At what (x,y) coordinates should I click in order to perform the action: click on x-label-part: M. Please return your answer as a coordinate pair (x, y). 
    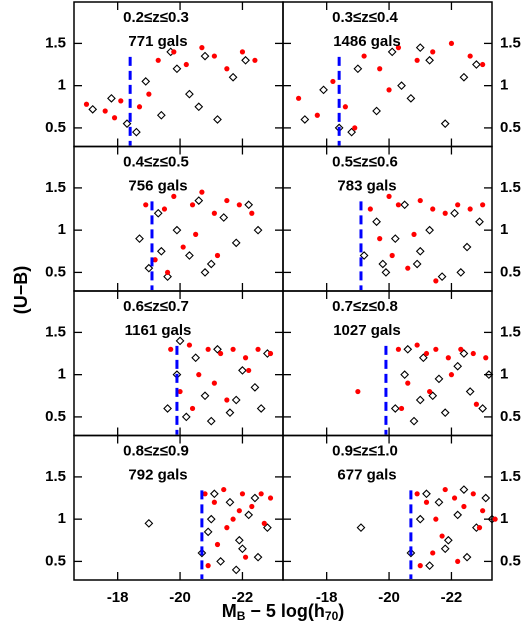
    Looking at the image, I should click on (229, 611).